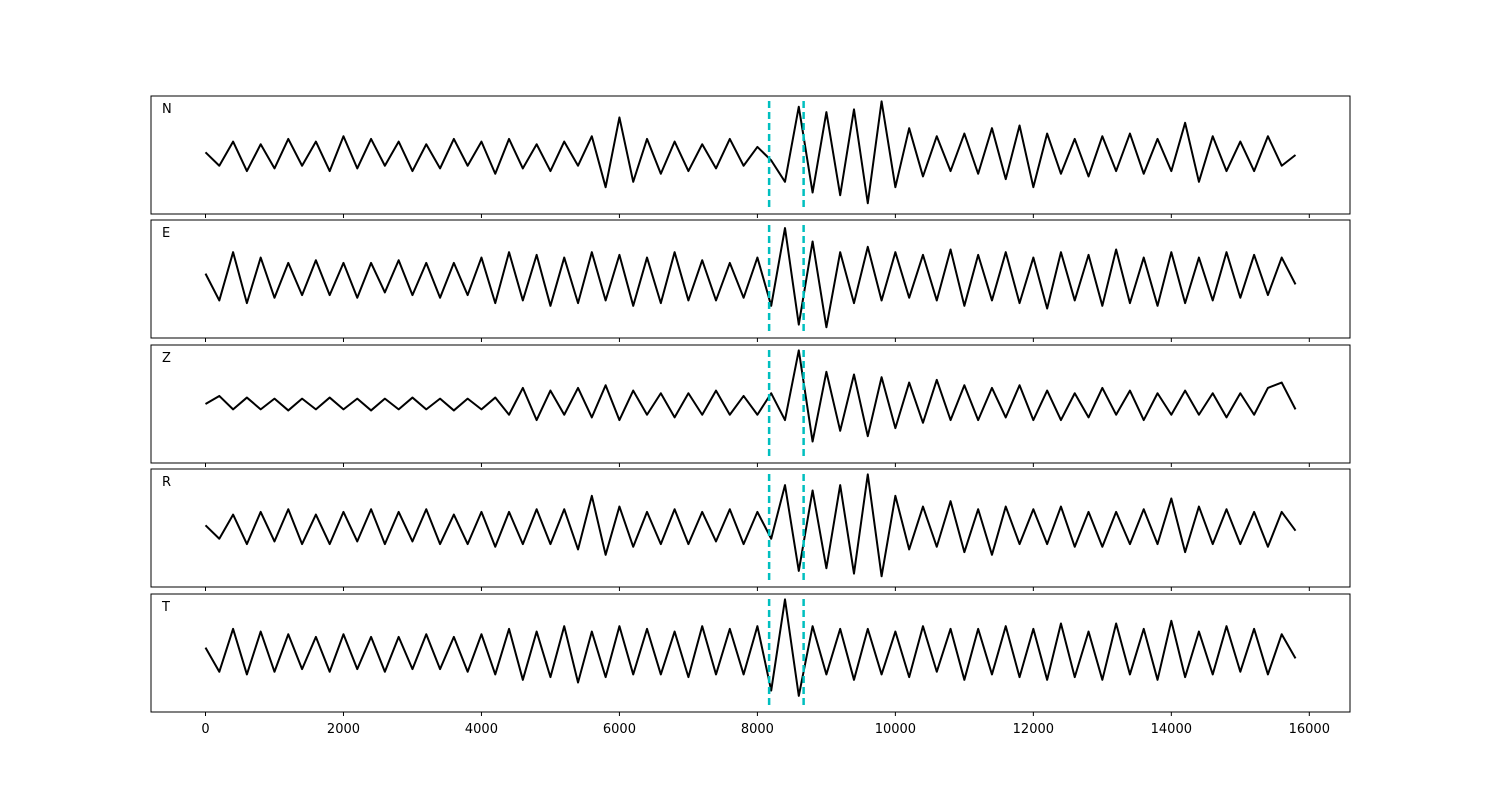 The image size is (1500, 800). What do you see at coordinates (895, 729) in the screenshot?
I see `x-tick-label: 10000` at bounding box center [895, 729].